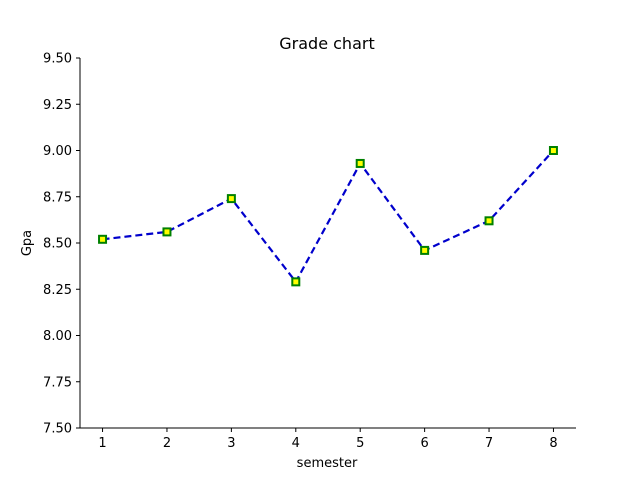  I want to click on x-tick-label: 5, so click(360, 443).